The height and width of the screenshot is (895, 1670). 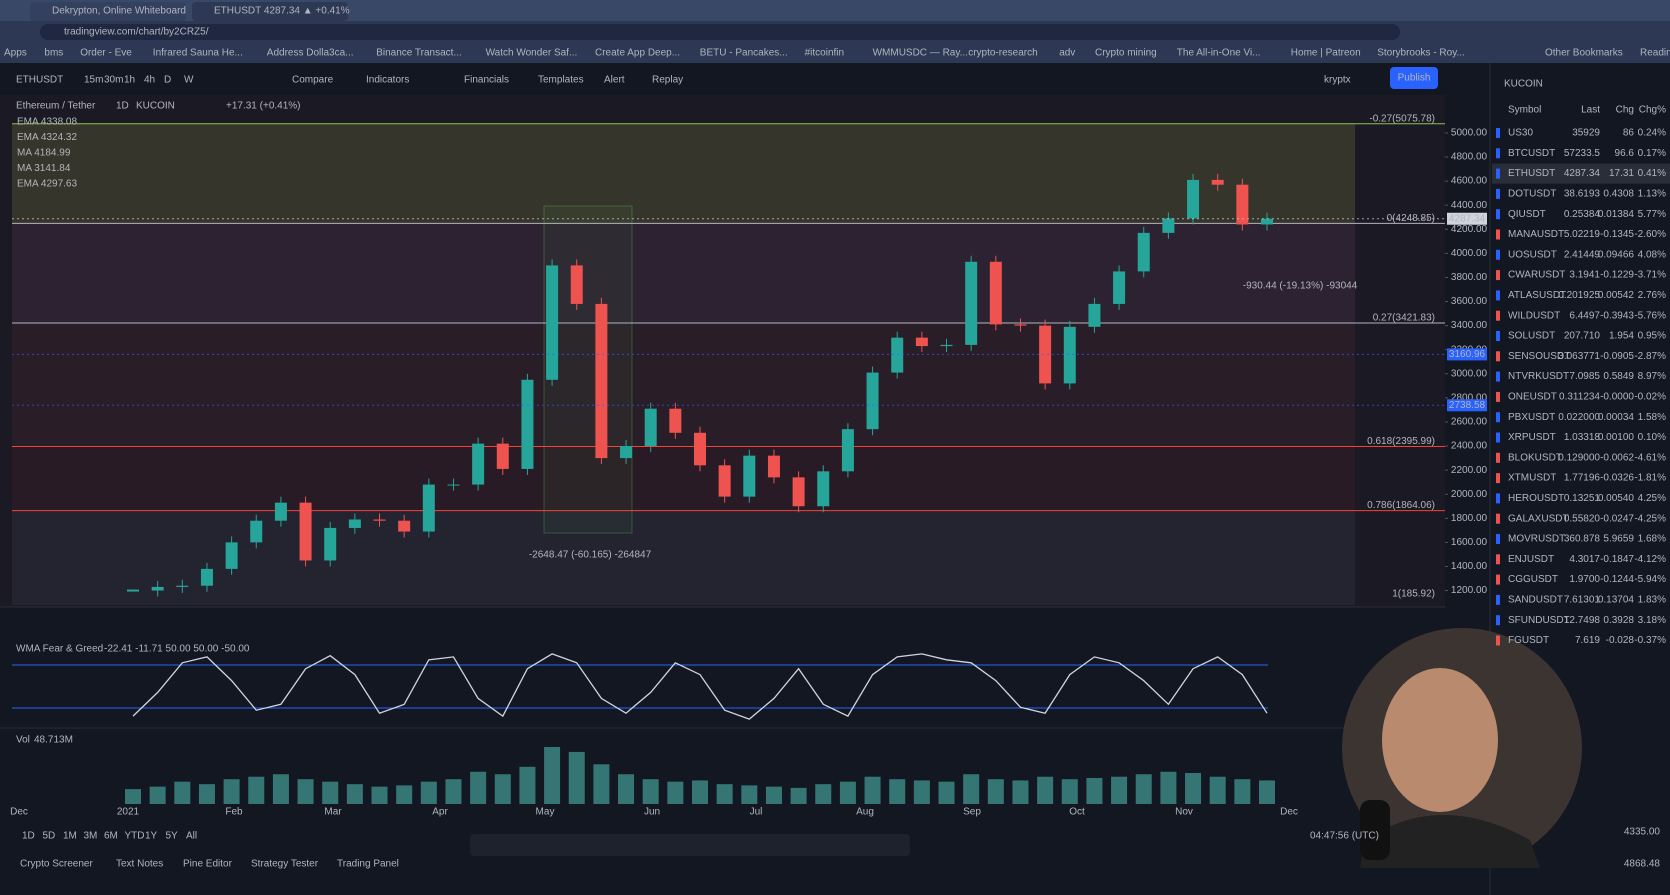 What do you see at coordinates (1126, 53) in the screenshot?
I see `bookmark: Crypto mining` at bounding box center [1126, 53].